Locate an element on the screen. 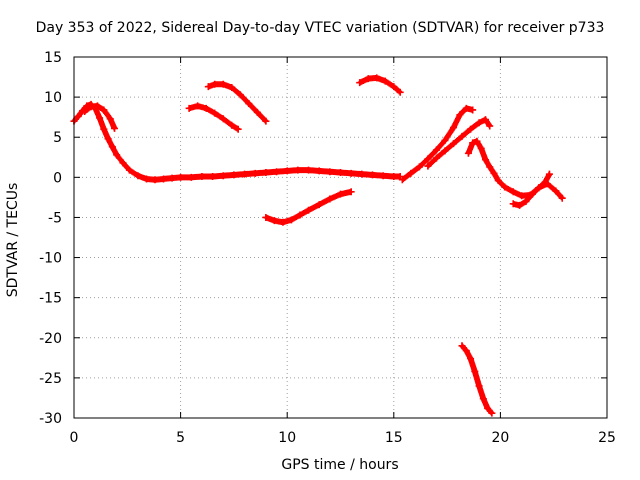  y-tick-label: -30 is located at coordinates (50, 419).